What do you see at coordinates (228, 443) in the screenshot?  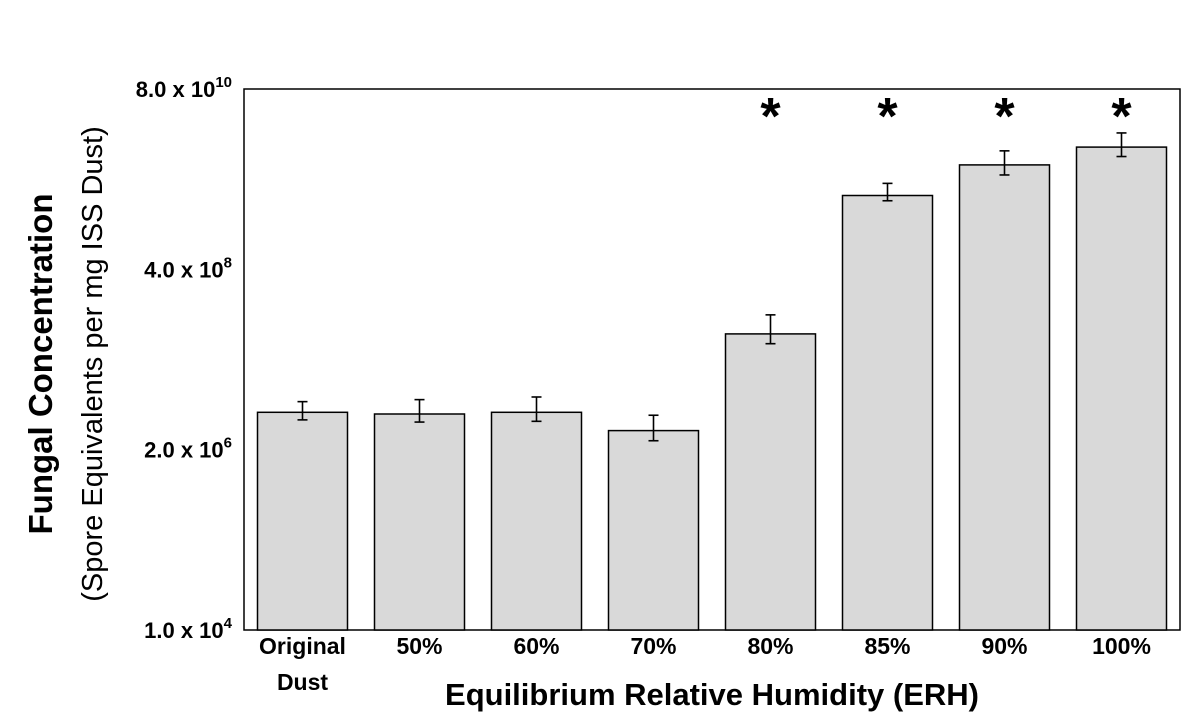 I see `y-tick-exponent: 6` at bounding box center [228, 443].